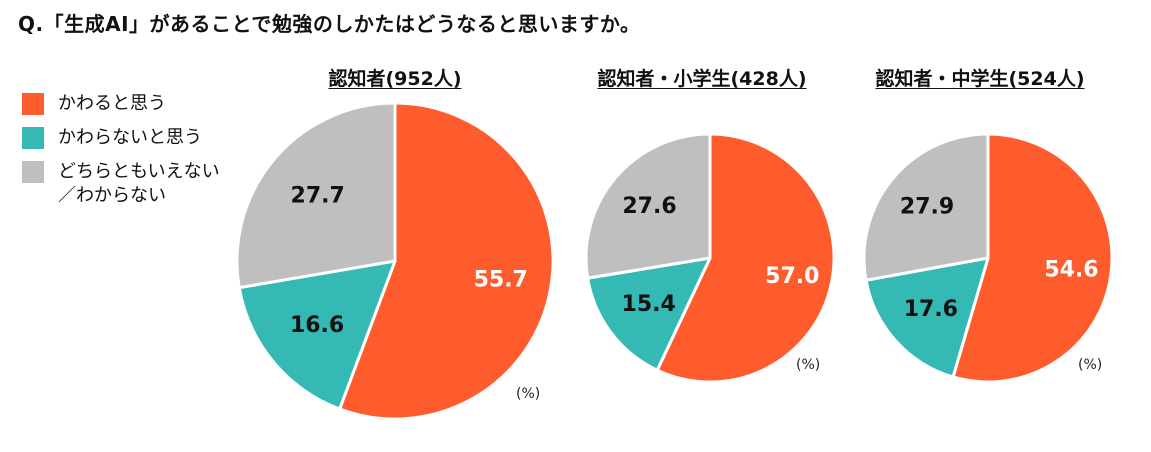 This screenshot has width=1151, height=452. What do you see at coordinates (808, 365) in the screenshot?
I see `unit-label-elementary: (%)` at bounding box center [808, 365].